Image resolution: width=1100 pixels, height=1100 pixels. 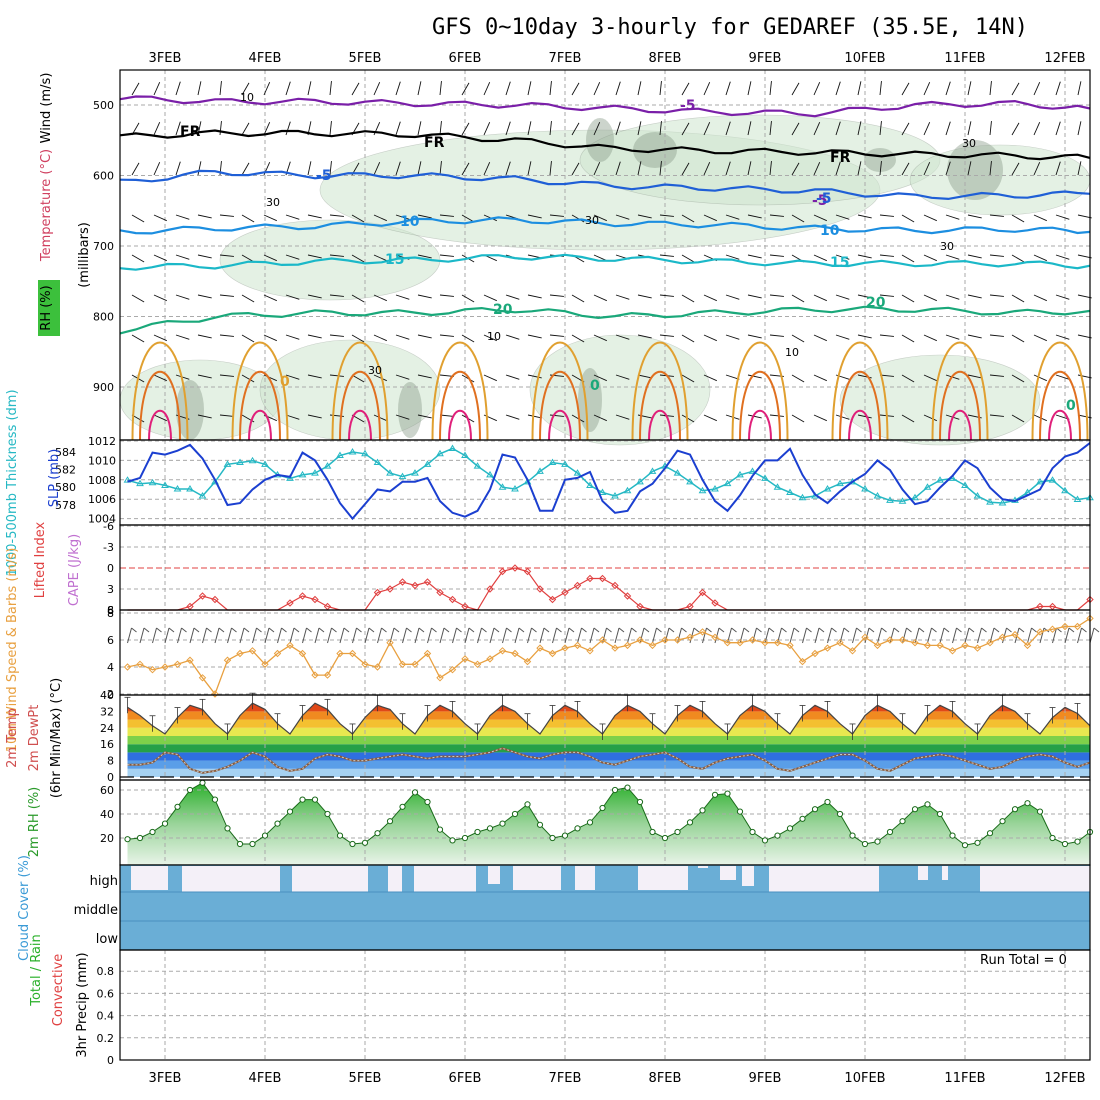 What do you see at coordinates (110, 761) in the screenshot?
I see `temperature-tick: 8` at bounding box center [110, 761].